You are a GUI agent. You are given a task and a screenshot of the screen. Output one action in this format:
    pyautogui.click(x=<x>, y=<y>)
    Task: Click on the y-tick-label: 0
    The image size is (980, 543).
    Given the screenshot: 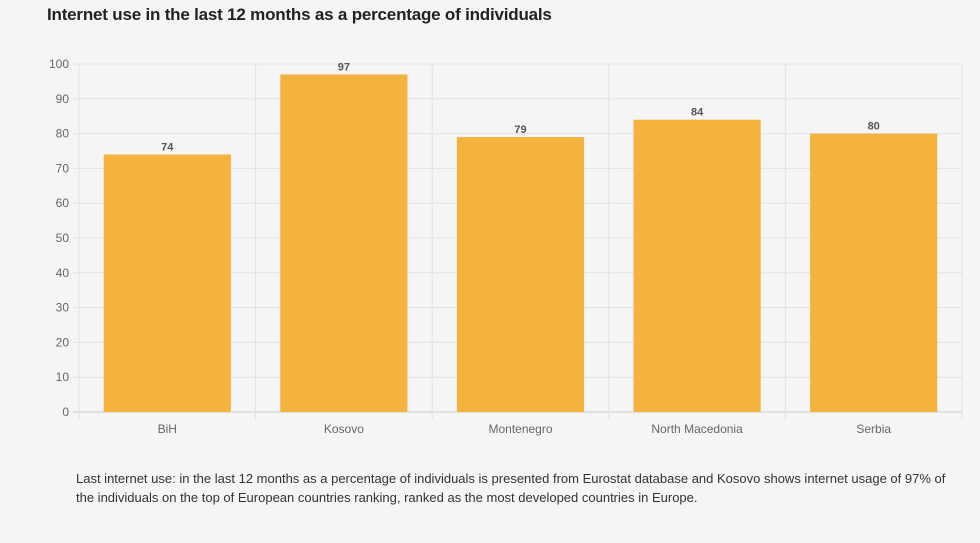 What is the action you would take?
    pyautogui.click(x=65, y=412)
    